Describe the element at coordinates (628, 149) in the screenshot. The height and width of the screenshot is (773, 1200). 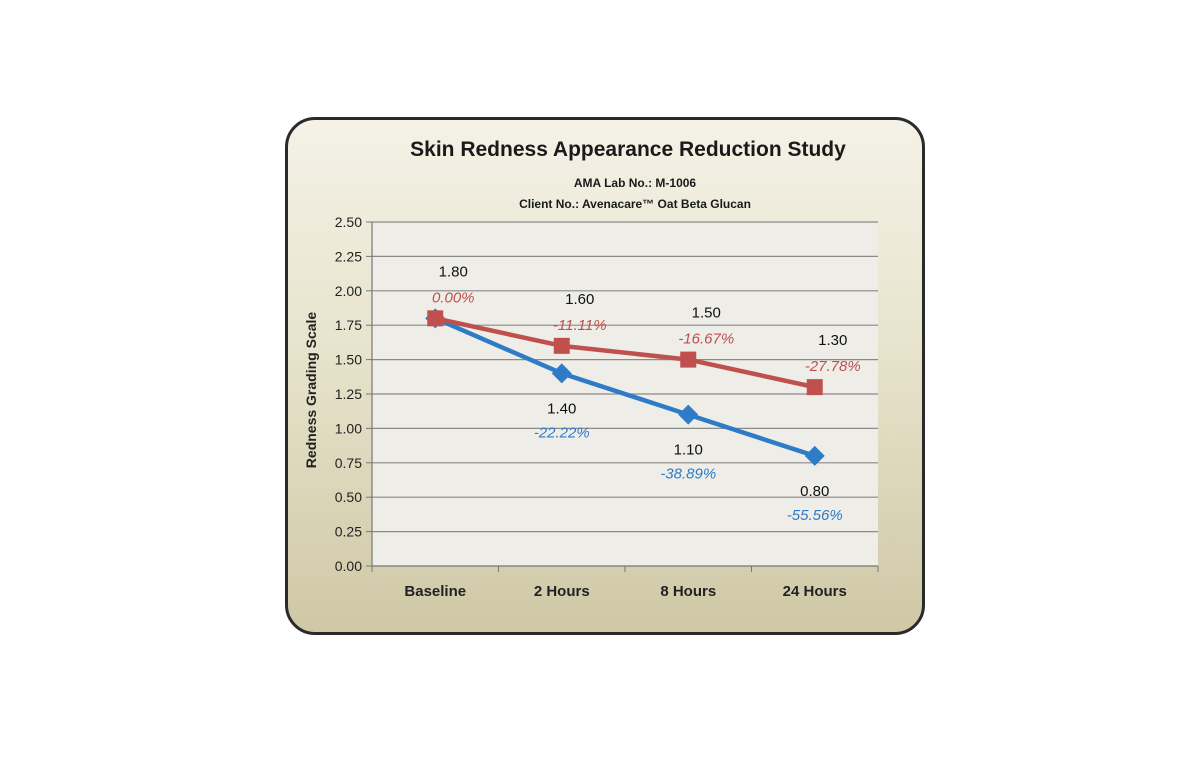
I see `chart-title: Skin Redness Appearance Reduction Study` at that location.